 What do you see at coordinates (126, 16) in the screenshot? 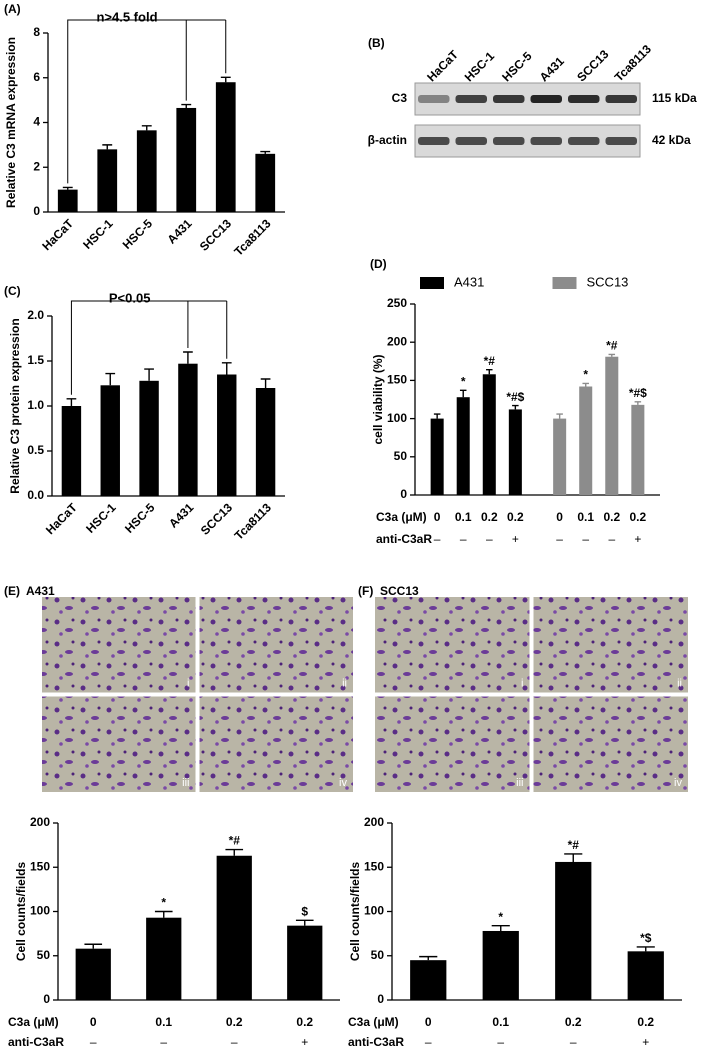
I see `annotation: n>4.5 fold` at bounding box center [126, 16].